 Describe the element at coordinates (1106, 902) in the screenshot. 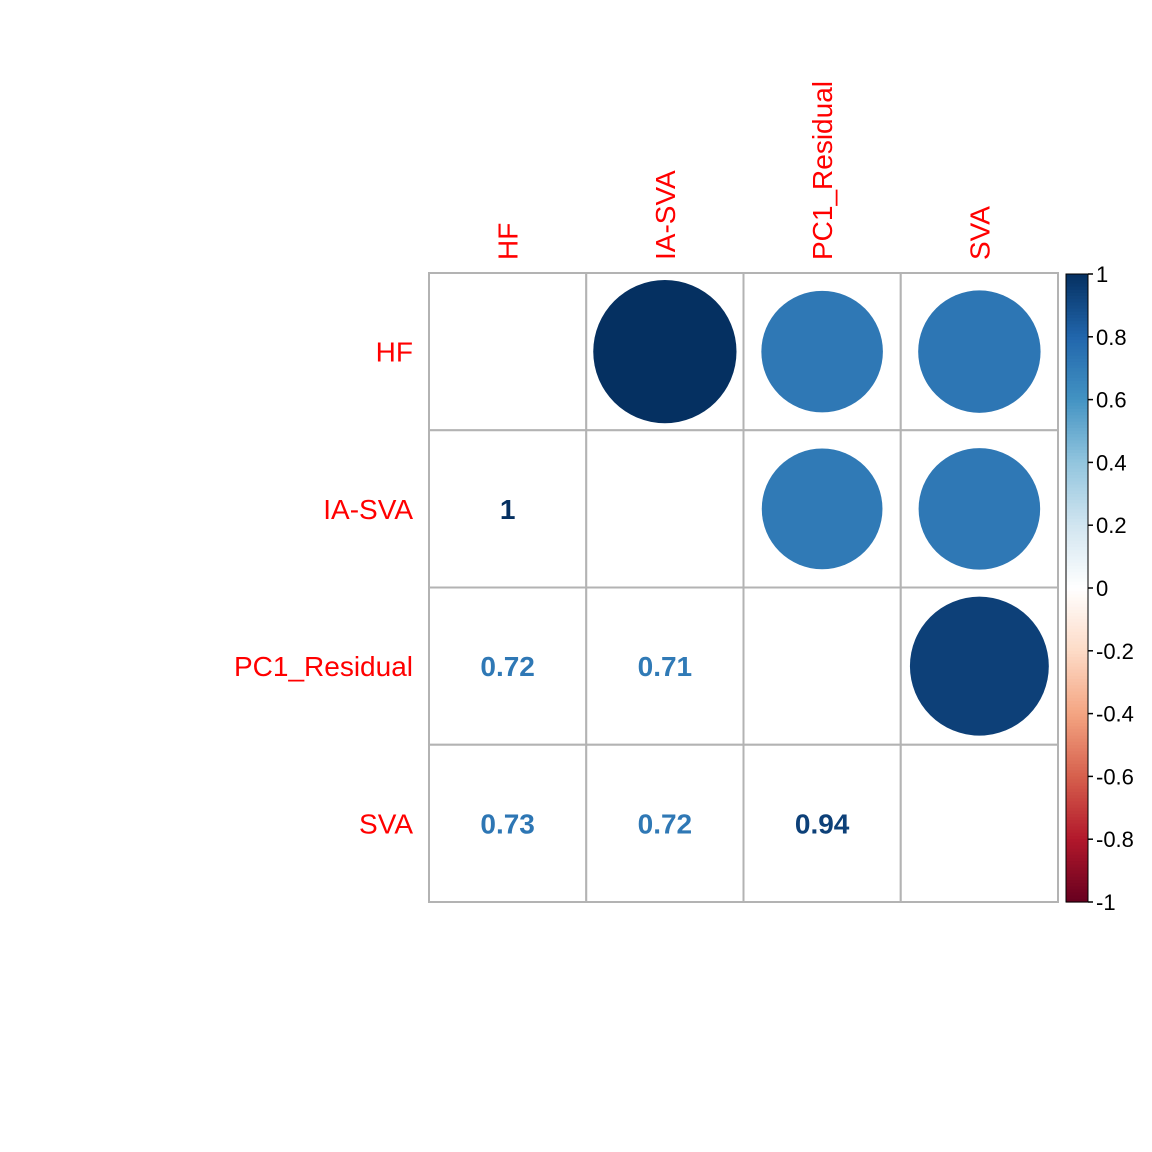

I see `colorbar-tick-label: -1` at that location.